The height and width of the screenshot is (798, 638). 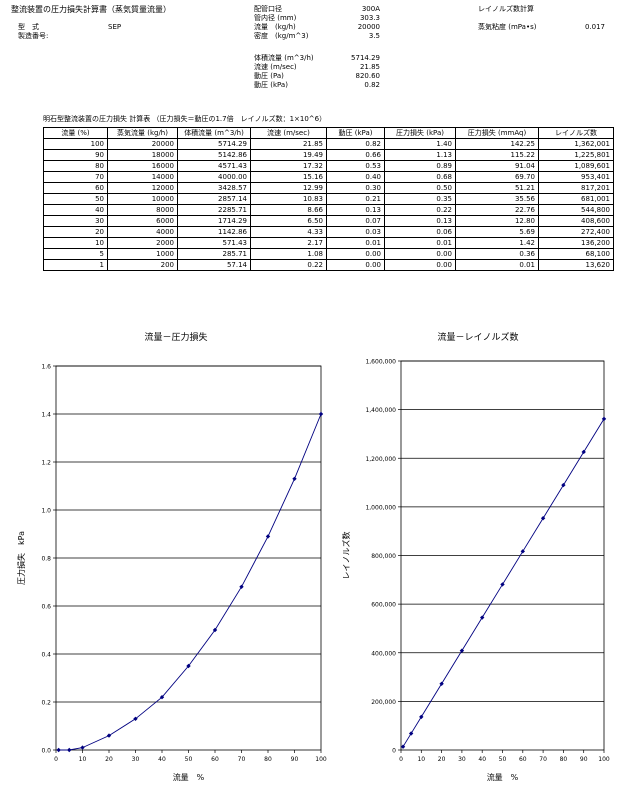 I want to click on table-row: 60 12000 3428.57 12.99 0.30 0.50 51.21 817,201, so click(x=328, y=188).